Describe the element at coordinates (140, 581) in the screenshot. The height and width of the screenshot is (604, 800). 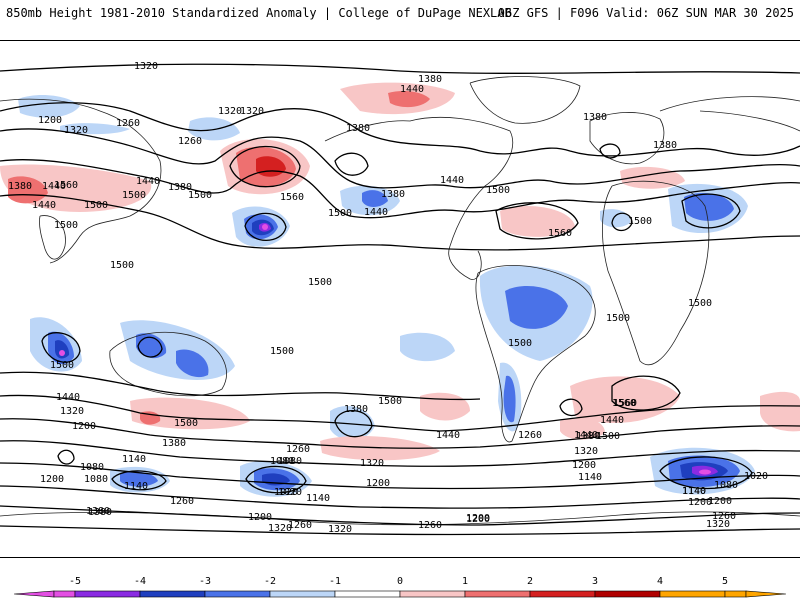
I see `colorbar-tick-label: -4` at that location.